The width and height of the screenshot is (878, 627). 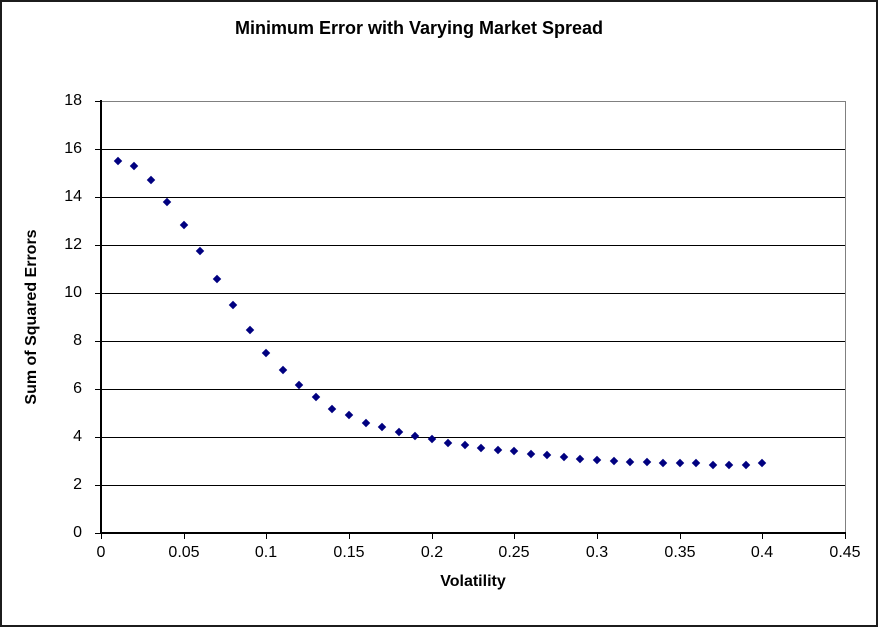 I want to click on chart-title: Minimum Error with Varying Market Spread, so click(x=419, y=28).